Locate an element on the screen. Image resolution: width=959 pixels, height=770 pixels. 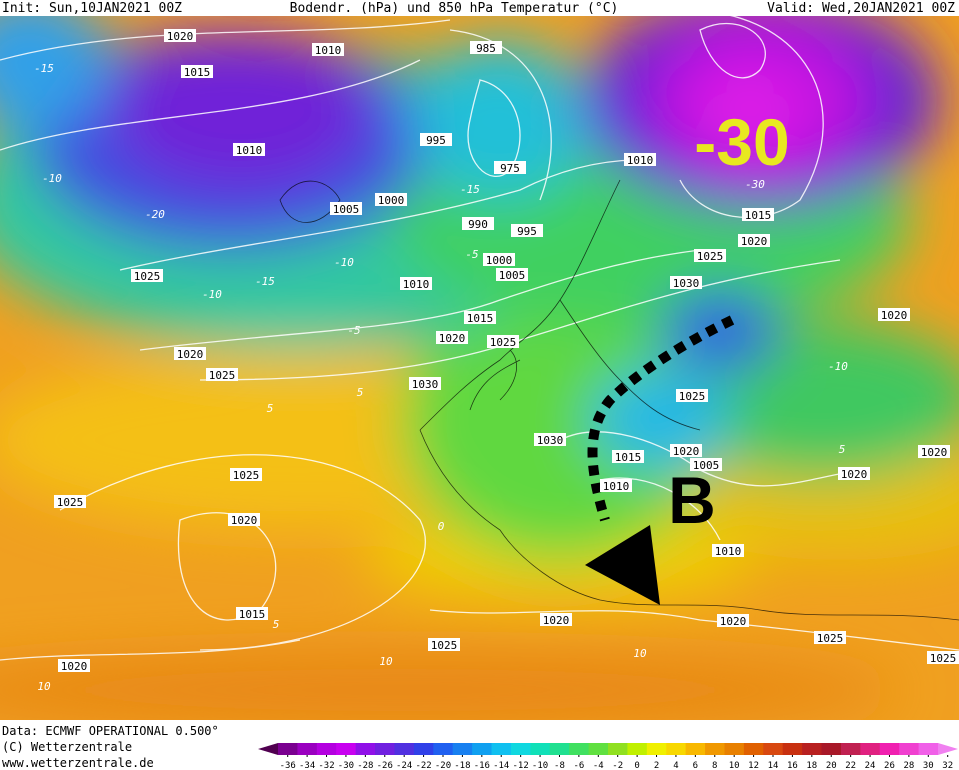
colorbar-tick-label: 8 is located at coordinates (714, 765).